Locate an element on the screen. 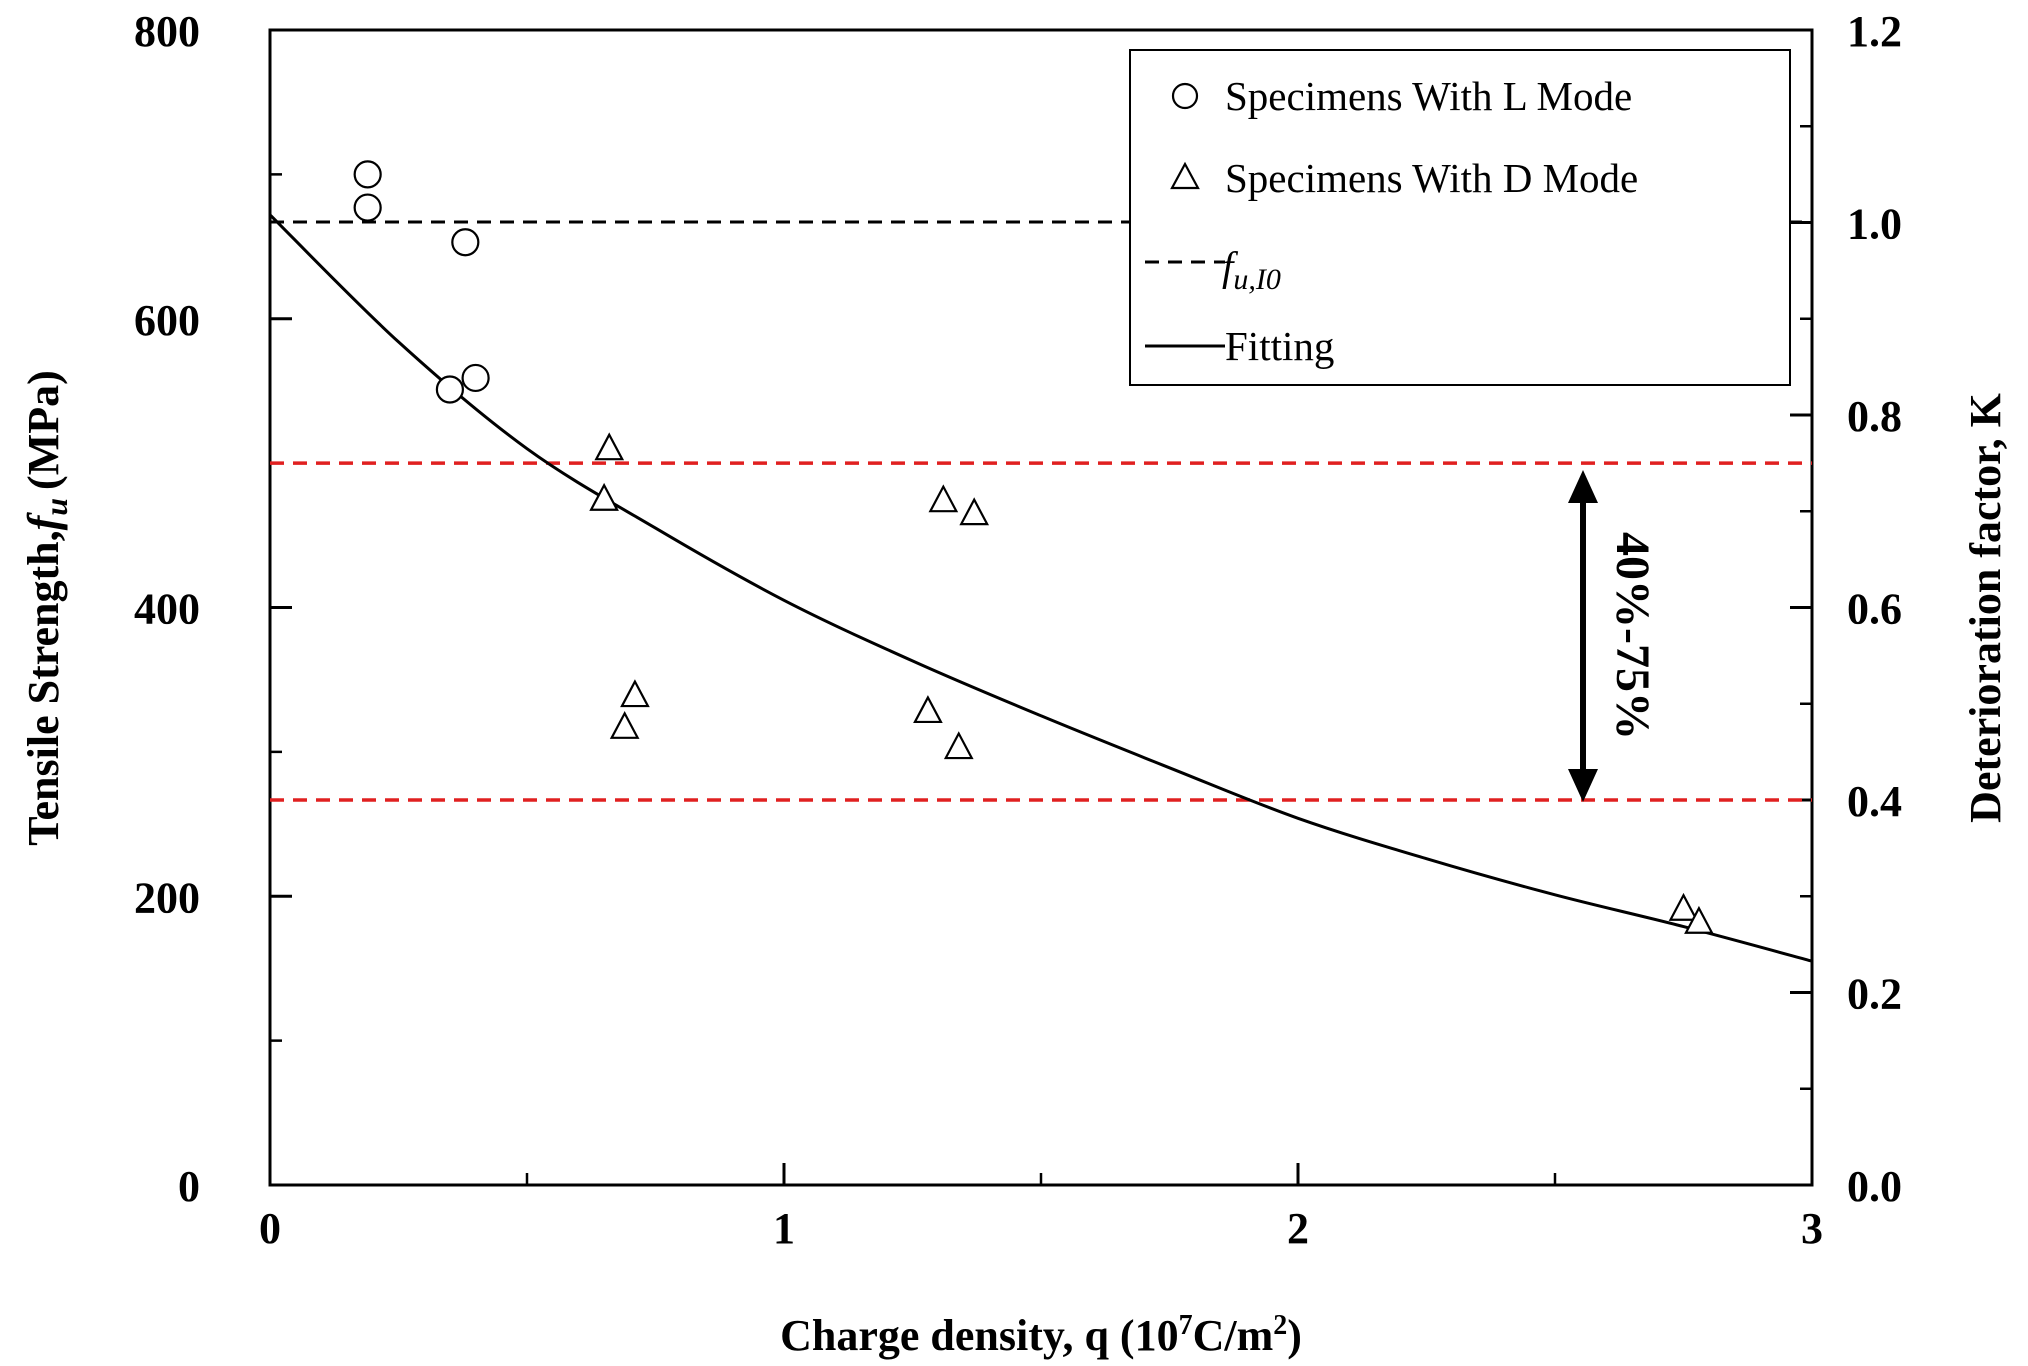 Image resolution: width=2028 pixels, height=1366 pixels. y-tick-label: 0 is located at coordinates (189, 1186).